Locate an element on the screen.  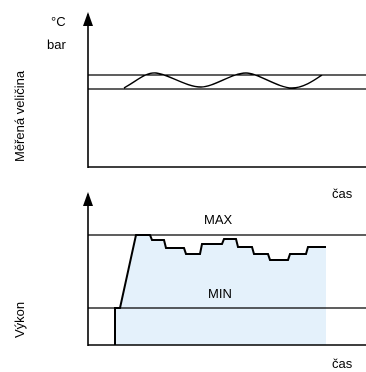
top-y-label: Měřená veličina is located at coordinates (19, 116).